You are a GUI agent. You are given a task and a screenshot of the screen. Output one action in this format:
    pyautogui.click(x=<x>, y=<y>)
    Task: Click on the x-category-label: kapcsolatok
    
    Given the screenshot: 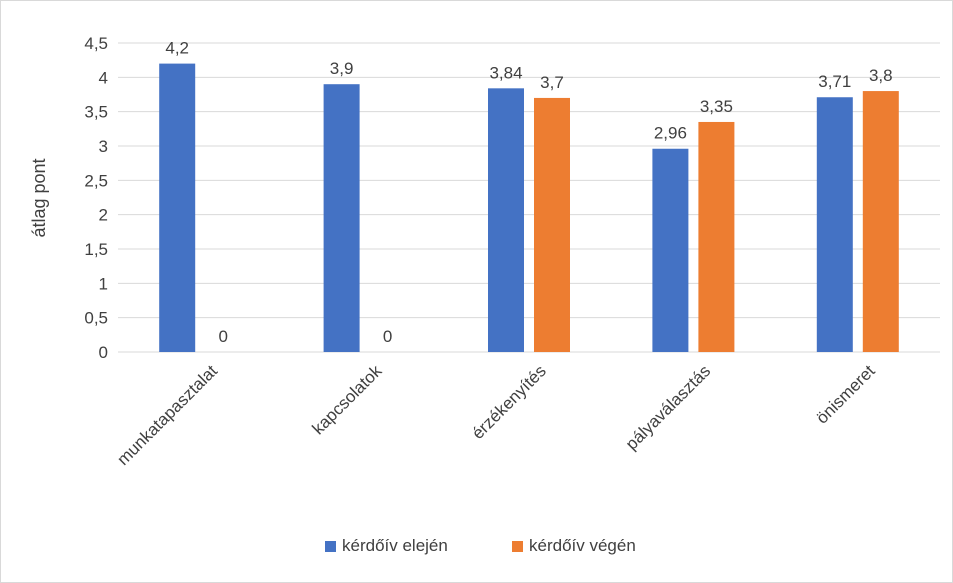 What is the action you would take?
    pyautogui.click(x=347, y=399)
    